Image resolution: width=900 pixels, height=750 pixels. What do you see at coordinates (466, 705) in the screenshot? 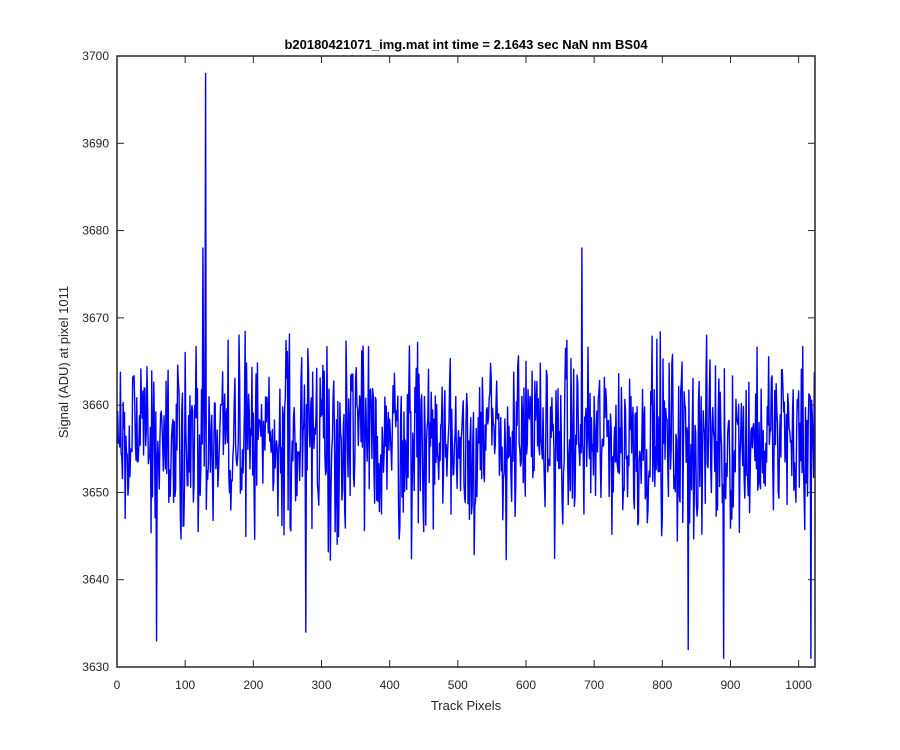
I see `x-axis-title: Track Pixels` at bounding box center [466, 705].